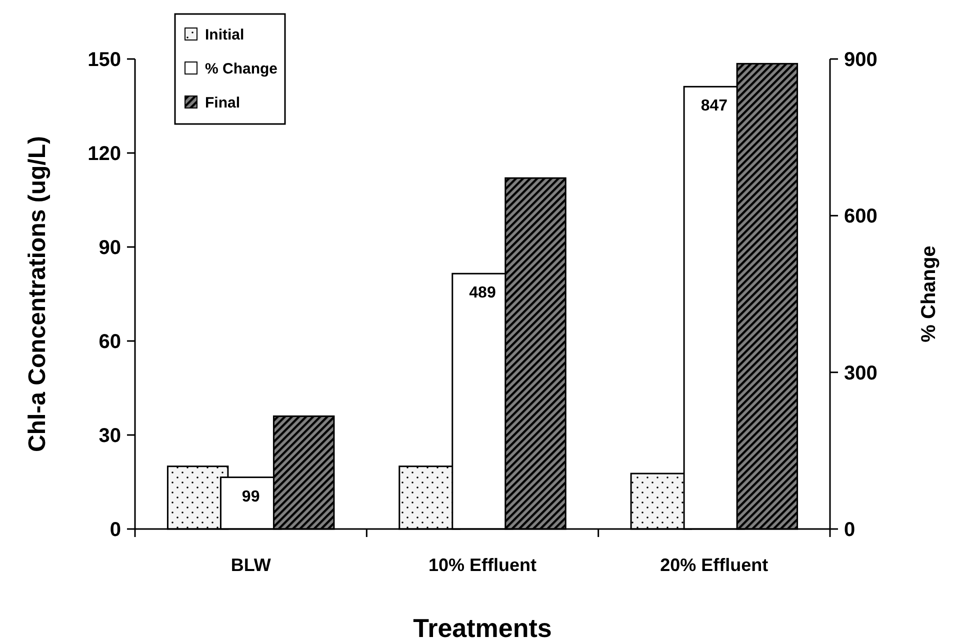 Image resolution: width=970 pixels, height=644 pixels. Describe the element at coordinates (482, 565) in the screenshot. I see `x-tick-label: 10% Effluent` at that location.